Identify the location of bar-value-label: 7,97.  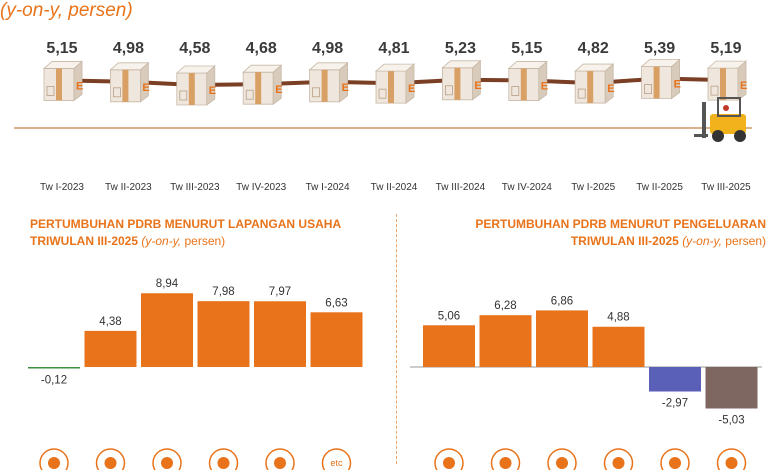
(280, 292).